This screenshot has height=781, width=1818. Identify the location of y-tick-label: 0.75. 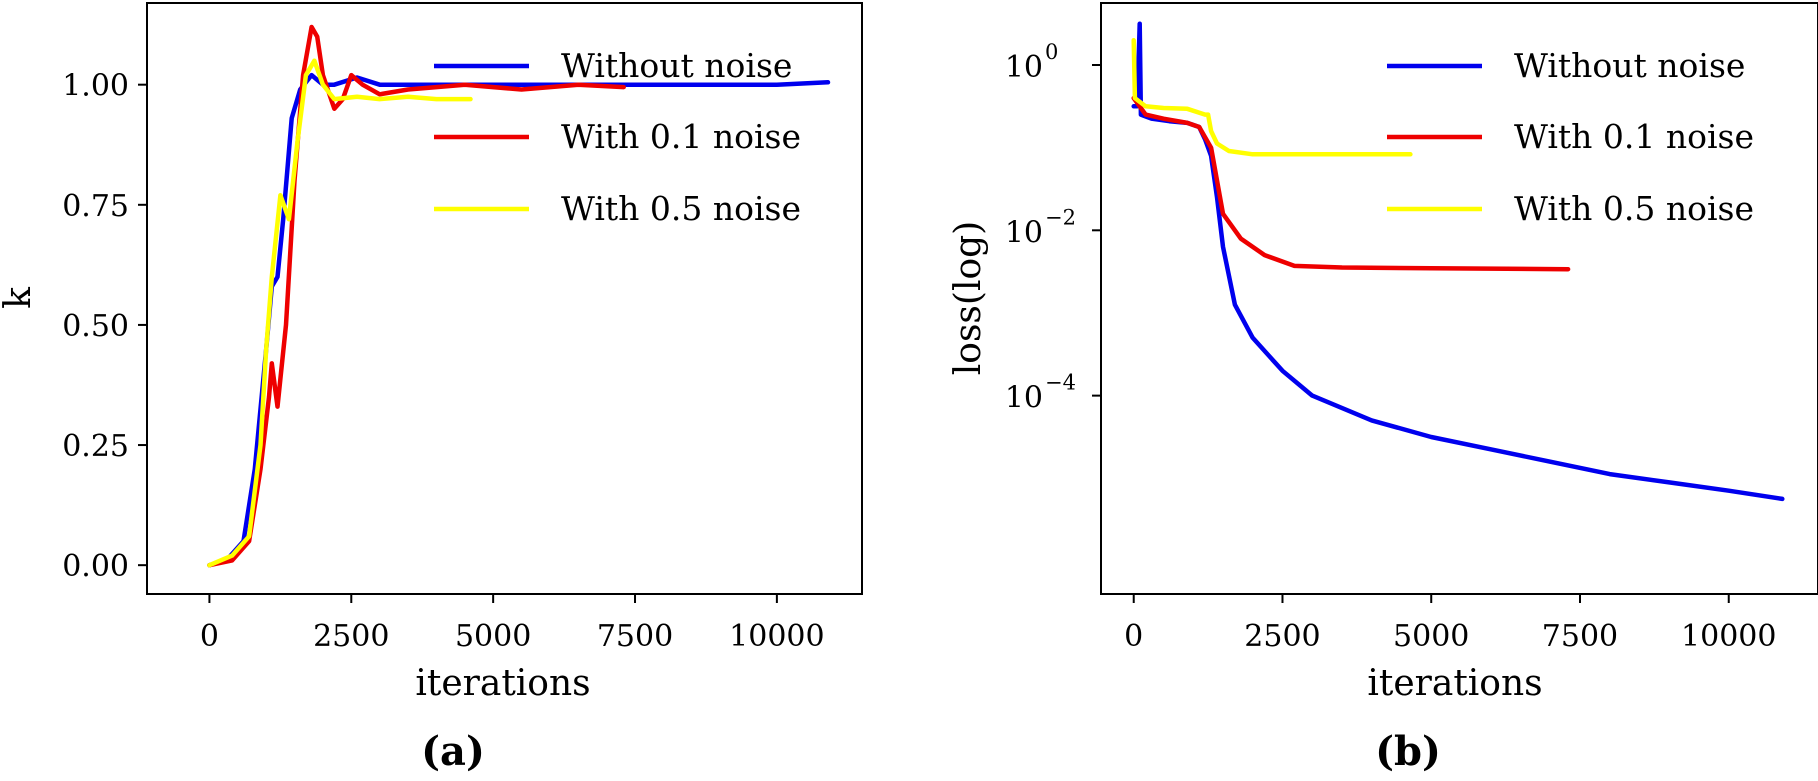
(95, 206).